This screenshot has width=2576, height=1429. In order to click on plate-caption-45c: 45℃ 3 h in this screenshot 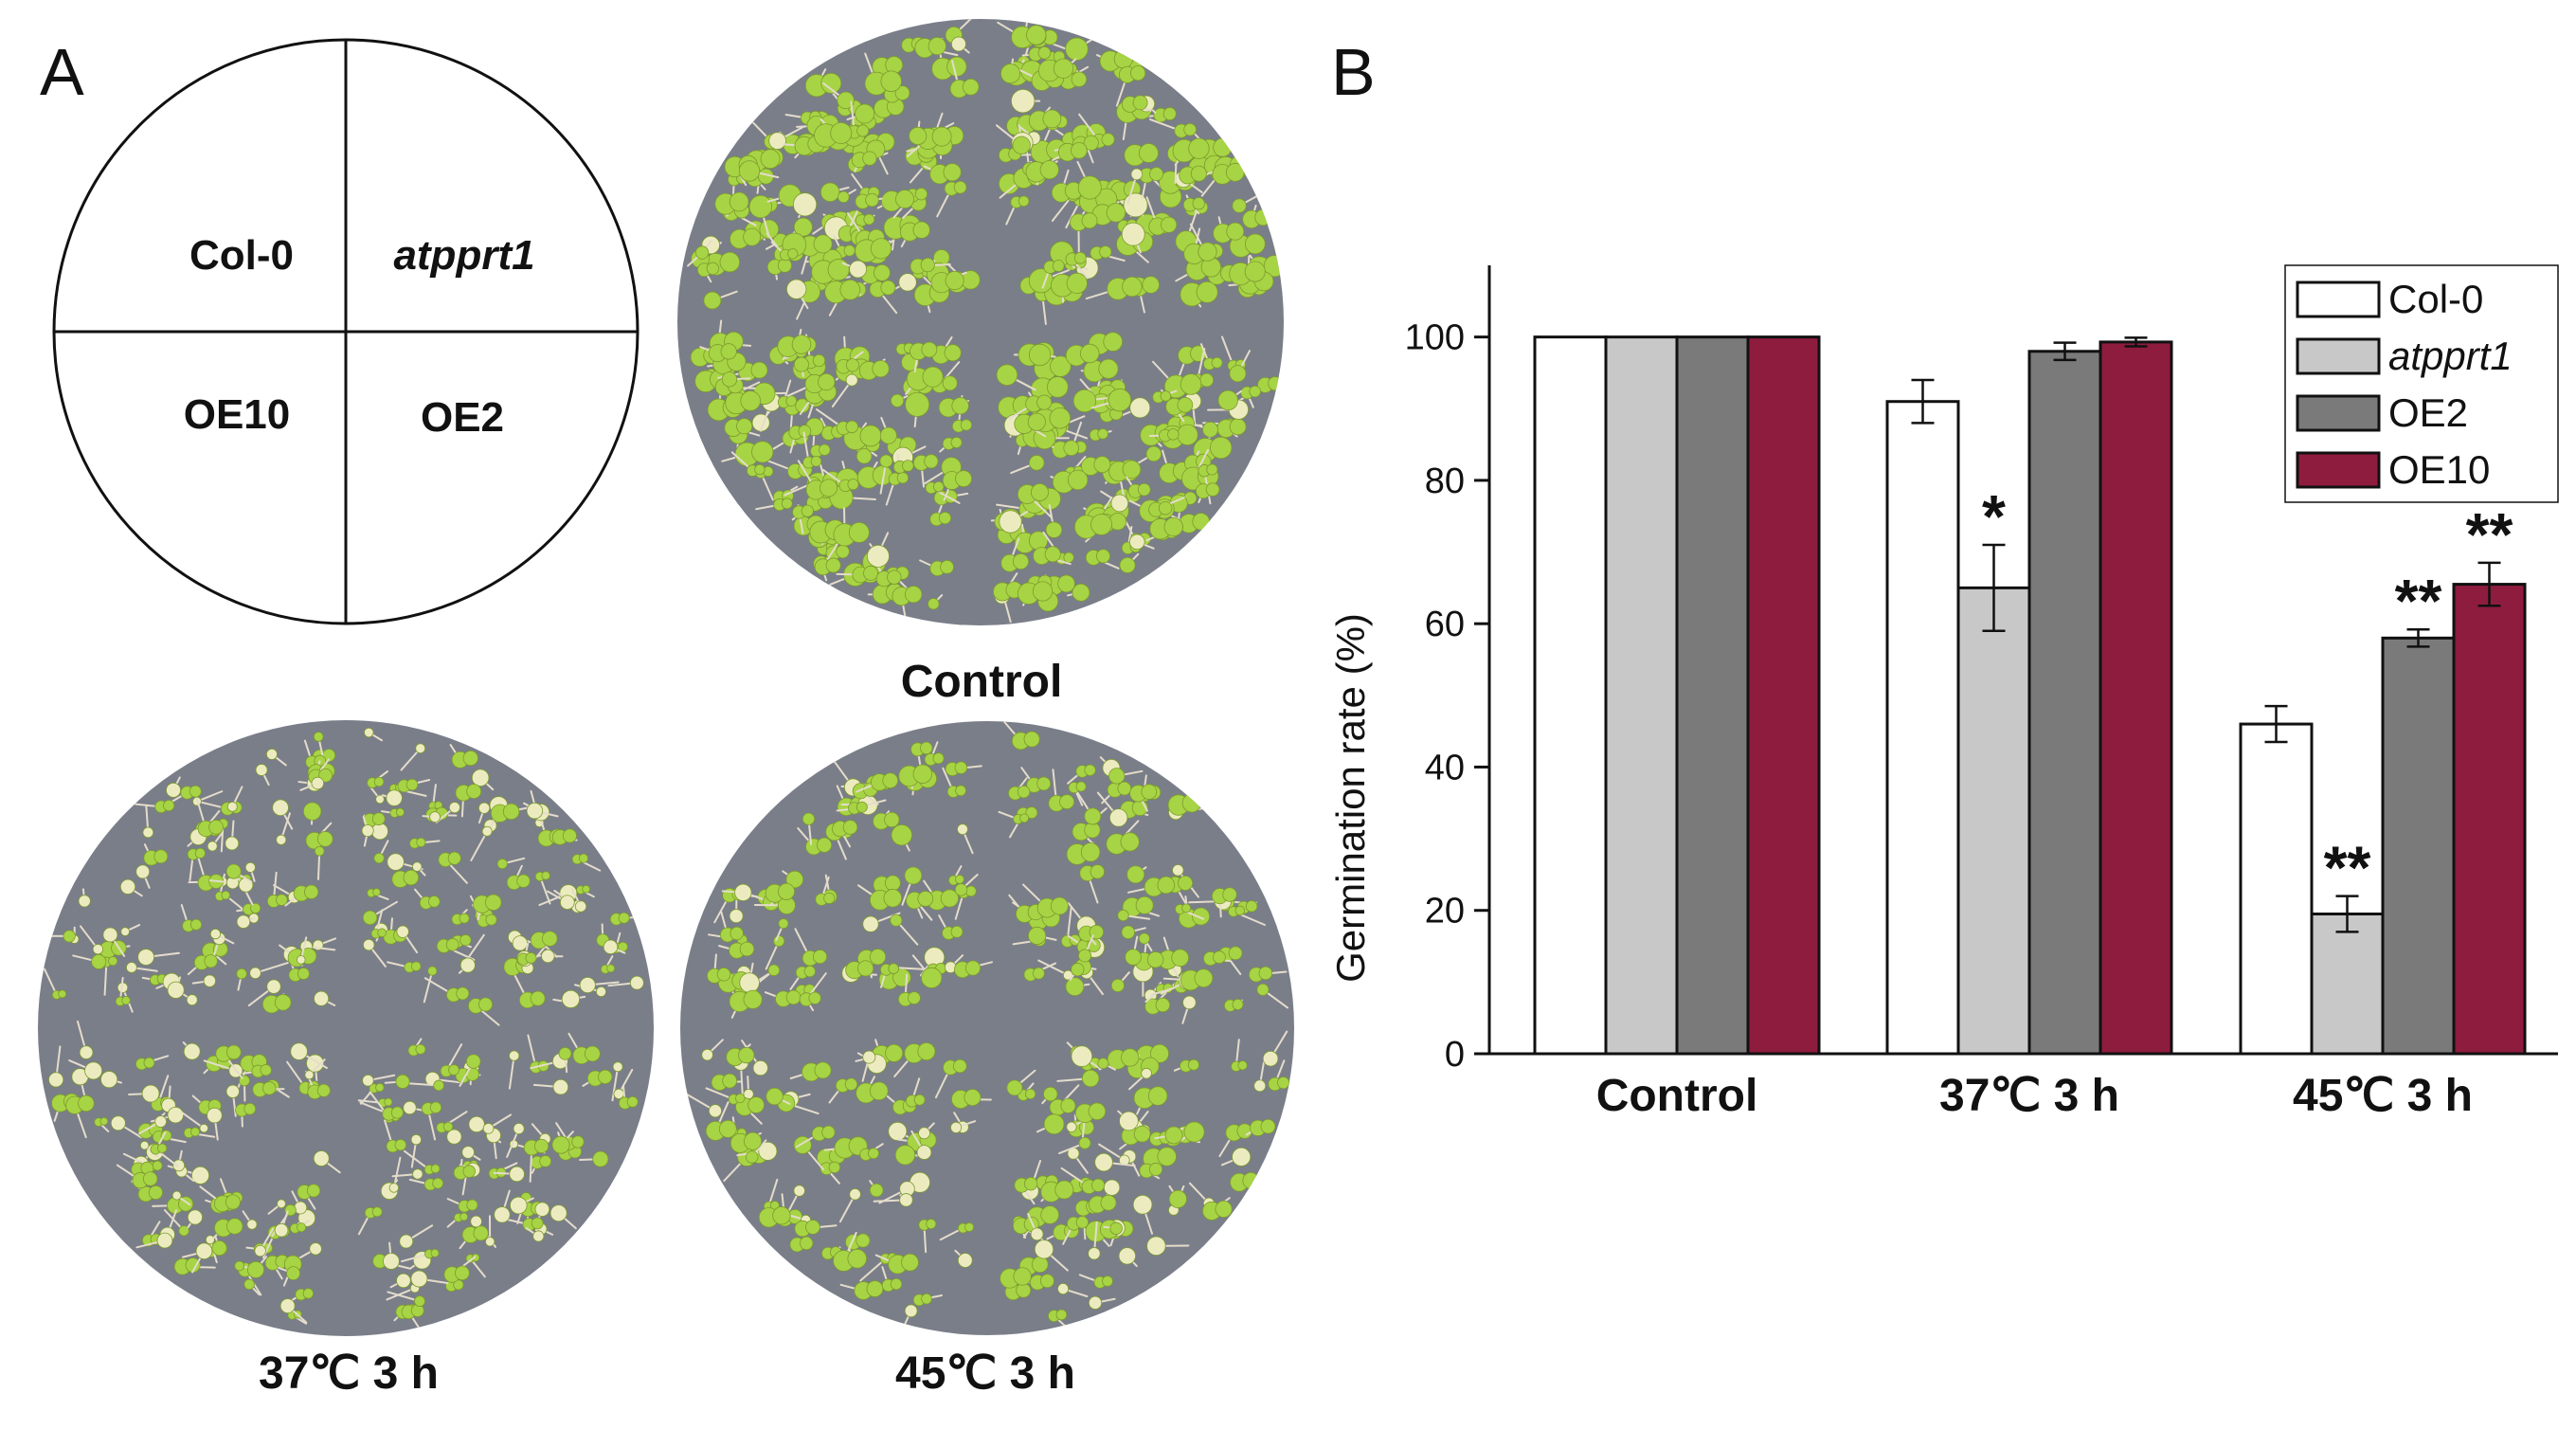, I will do `click(985, 1373)`.